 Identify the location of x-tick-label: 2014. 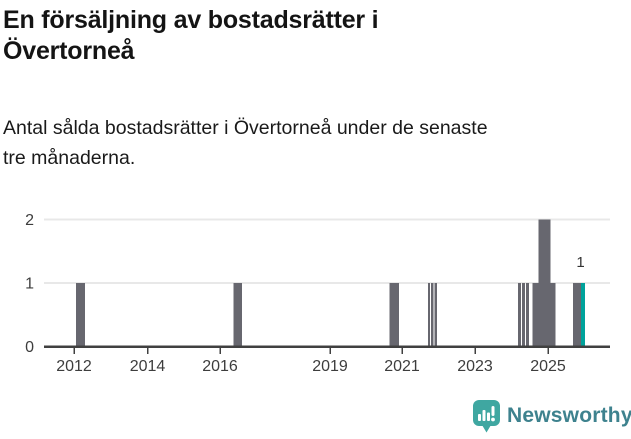
(148, 366).